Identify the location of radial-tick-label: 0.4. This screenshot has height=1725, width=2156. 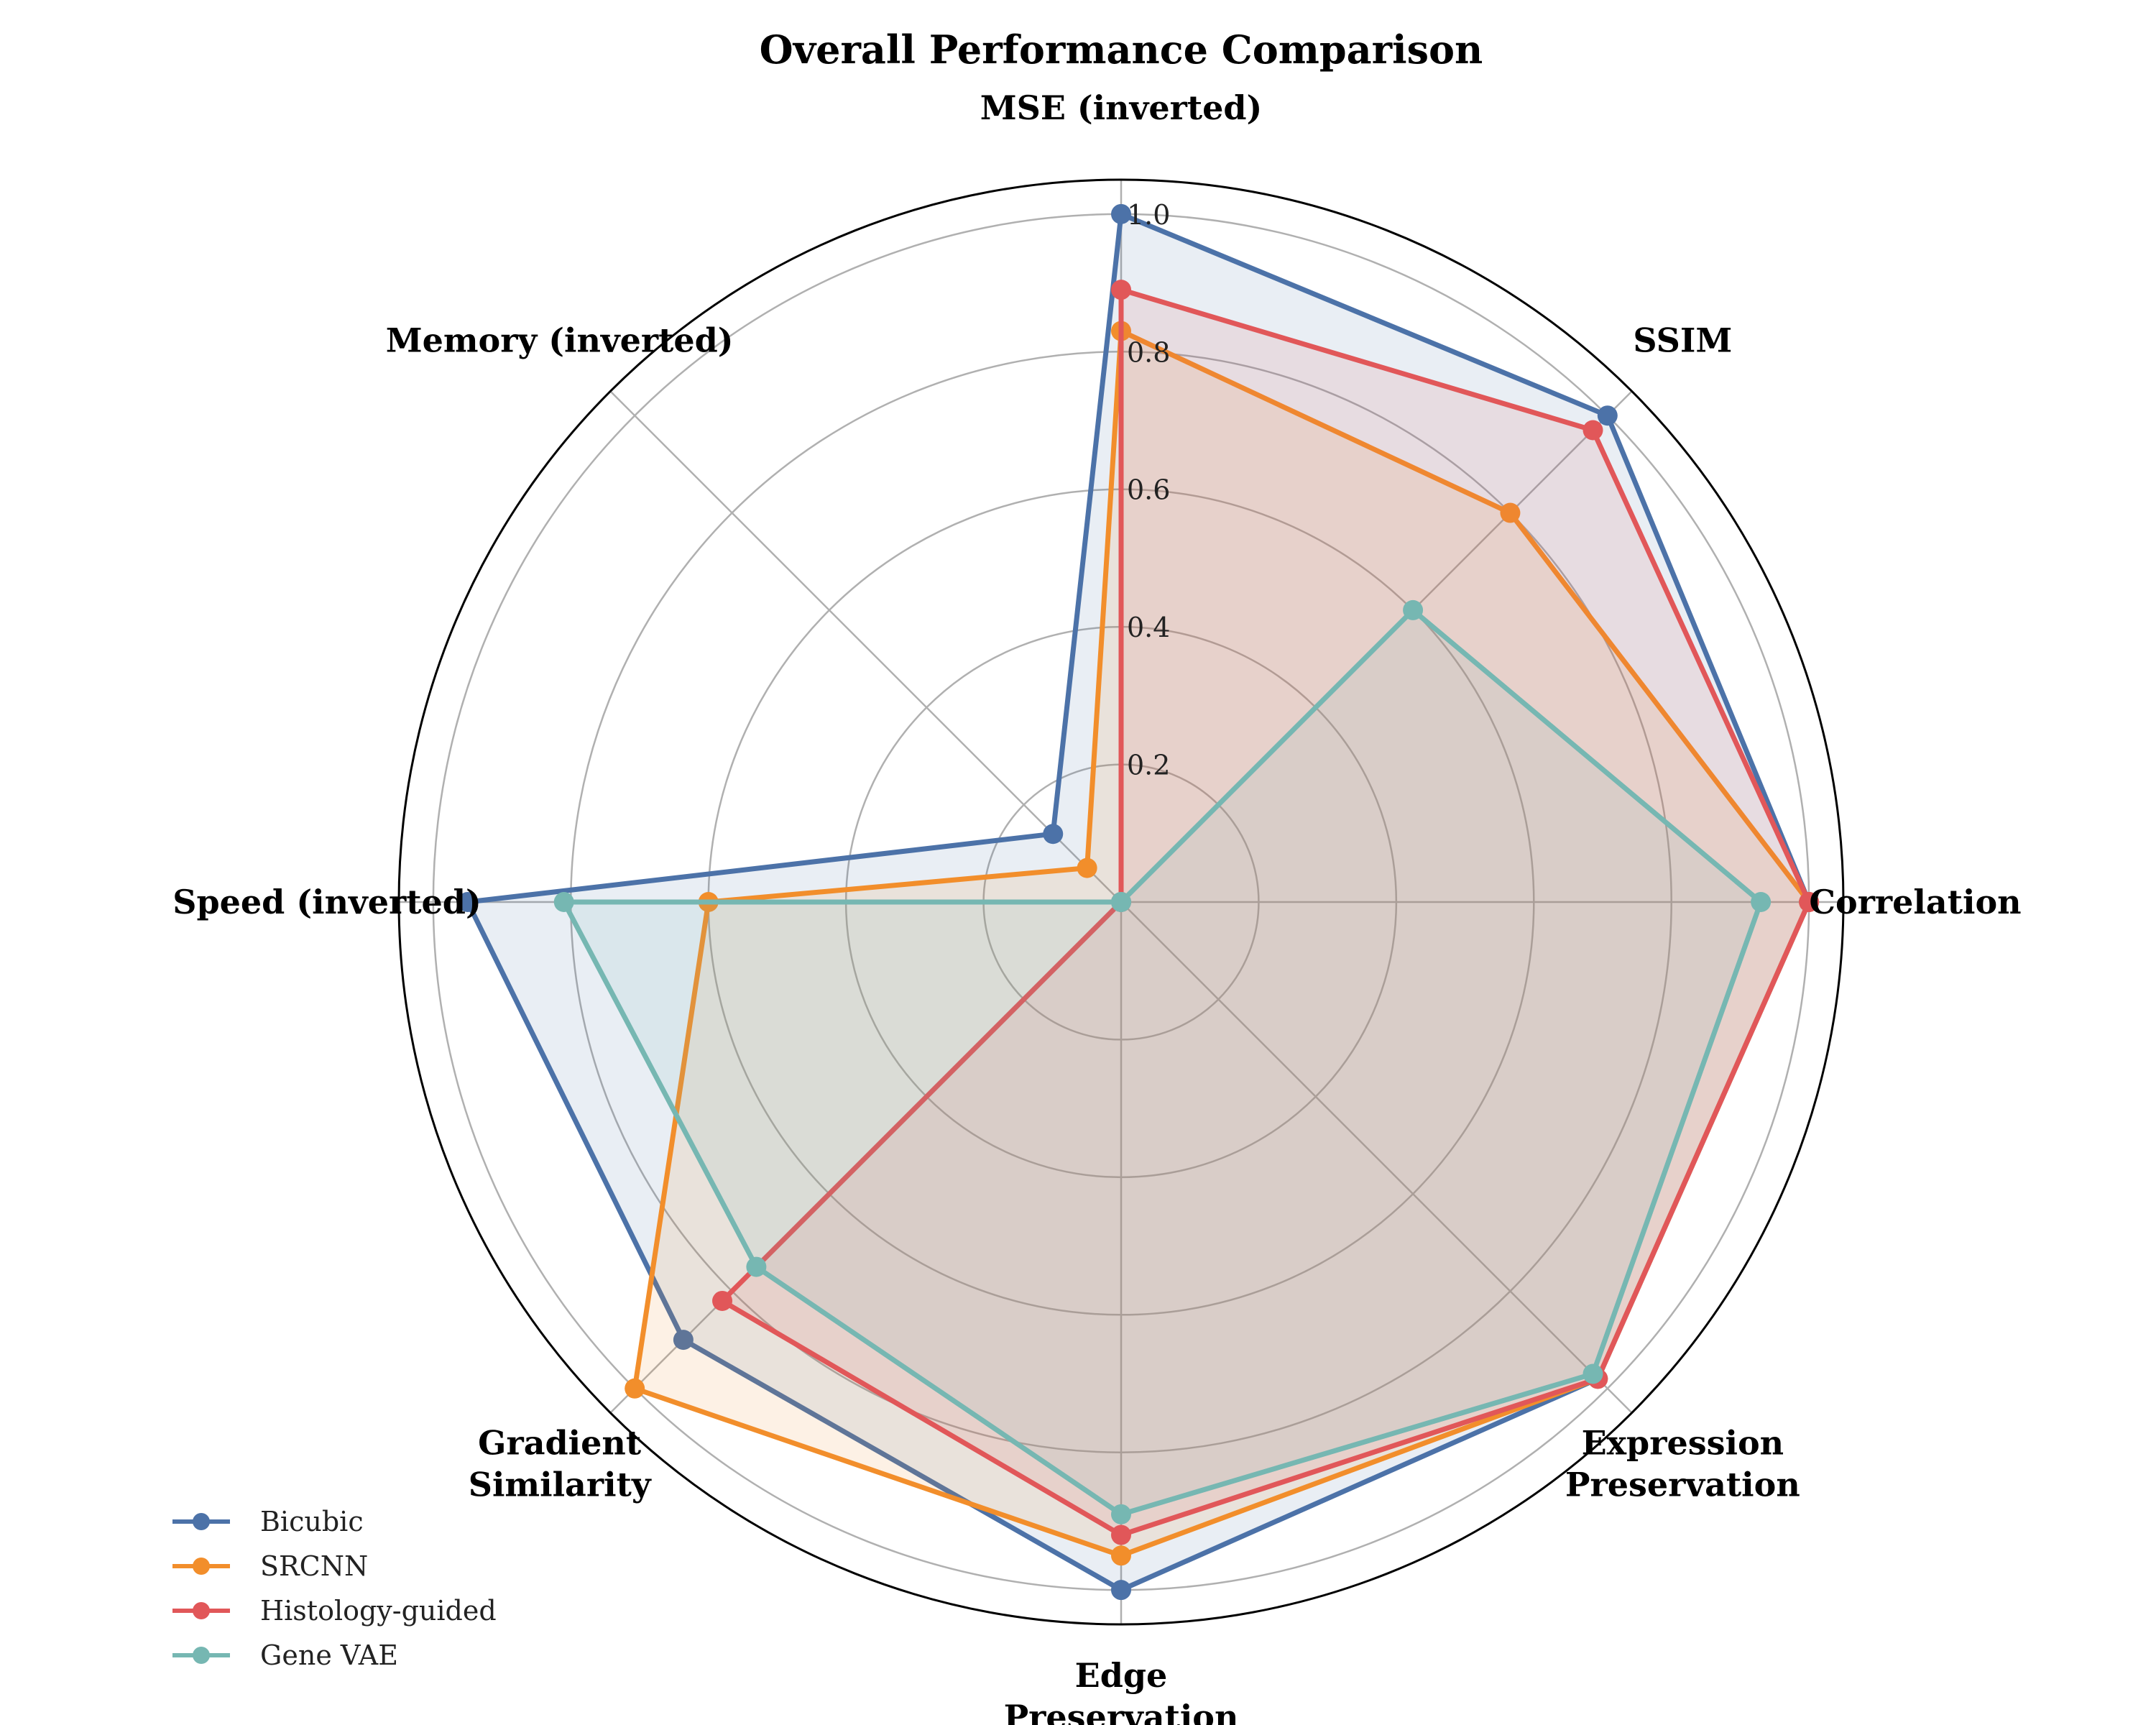
(1148, 627).